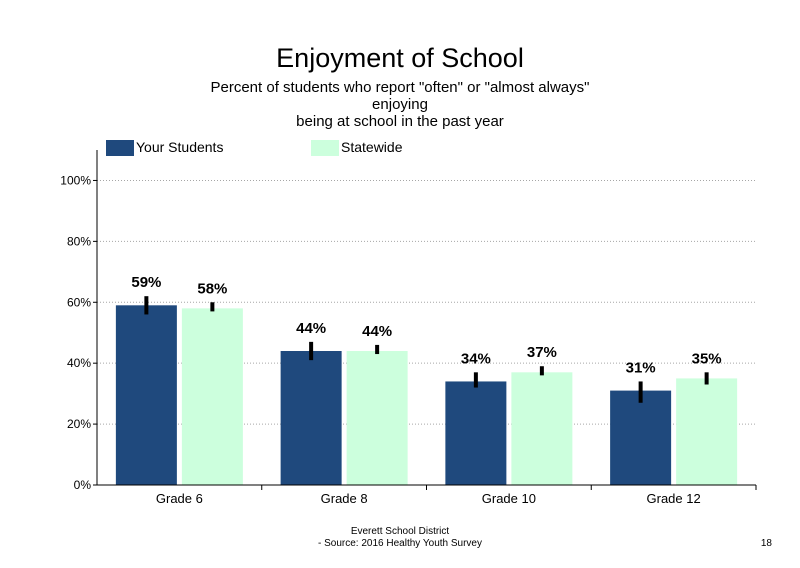 This screenshot has width=800, height=568. What do you see at coordinates (400, 531) in the screenshot?
I see `footer-district: Everett School District` at bounding box center [400, 531].